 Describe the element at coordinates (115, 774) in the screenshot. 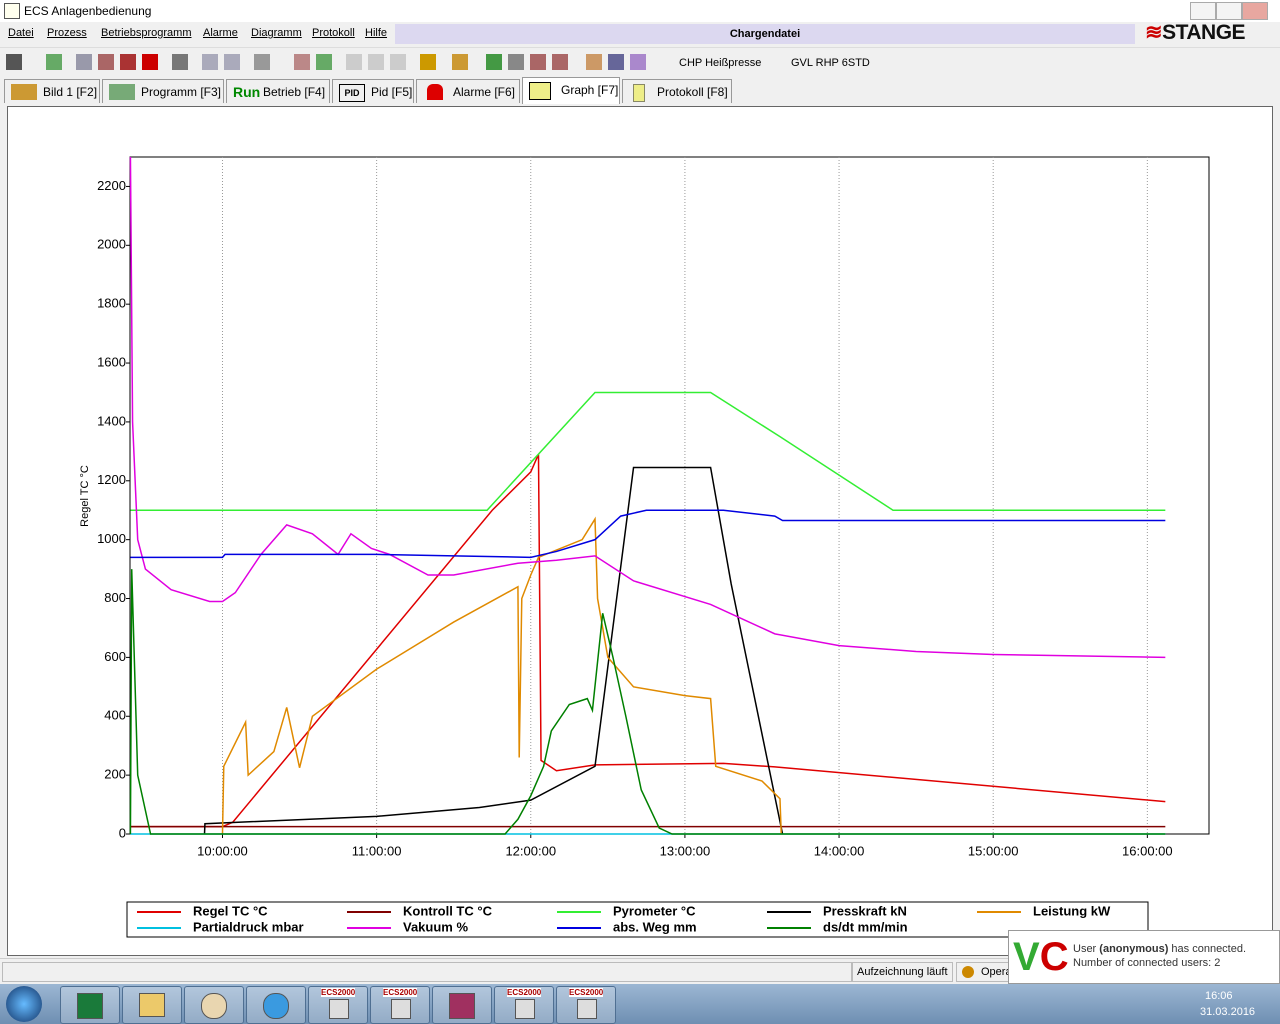

I see `y-tick-label: 200` at that location.